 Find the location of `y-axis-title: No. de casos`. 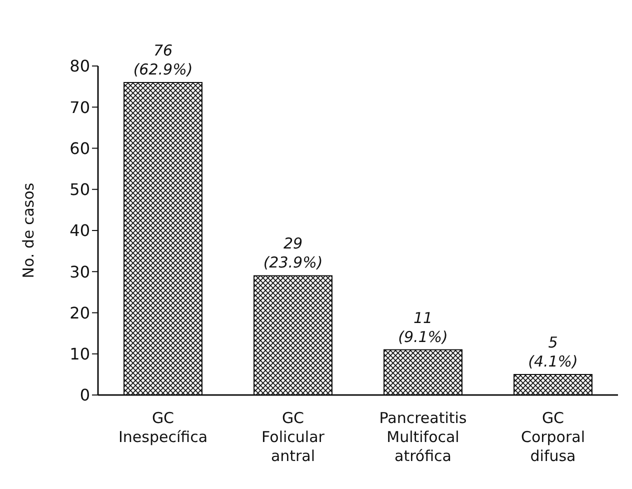

y-axis-title: No. de casos is located at coordinates (28, 230).